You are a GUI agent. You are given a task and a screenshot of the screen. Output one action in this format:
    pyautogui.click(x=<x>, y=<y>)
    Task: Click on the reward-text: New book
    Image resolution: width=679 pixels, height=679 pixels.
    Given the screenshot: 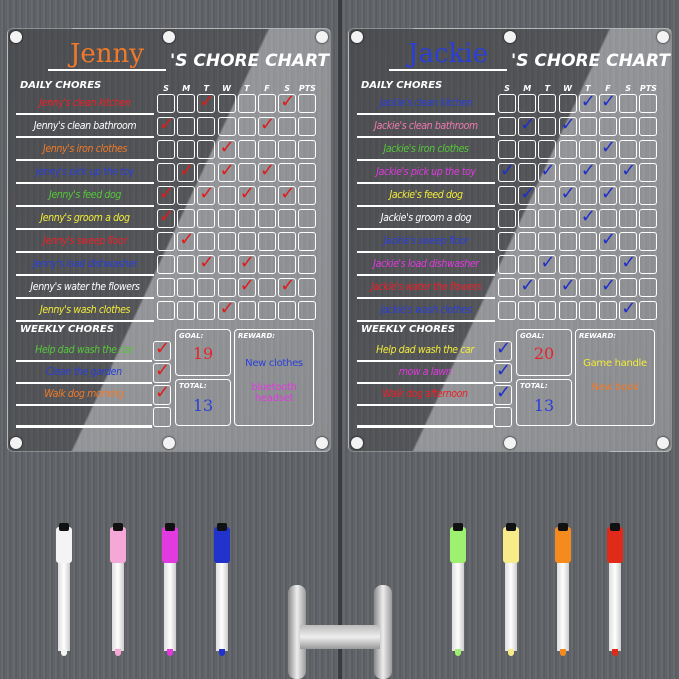 What is the action you would take?
    pyautogui.click(x=615, y=387)
    